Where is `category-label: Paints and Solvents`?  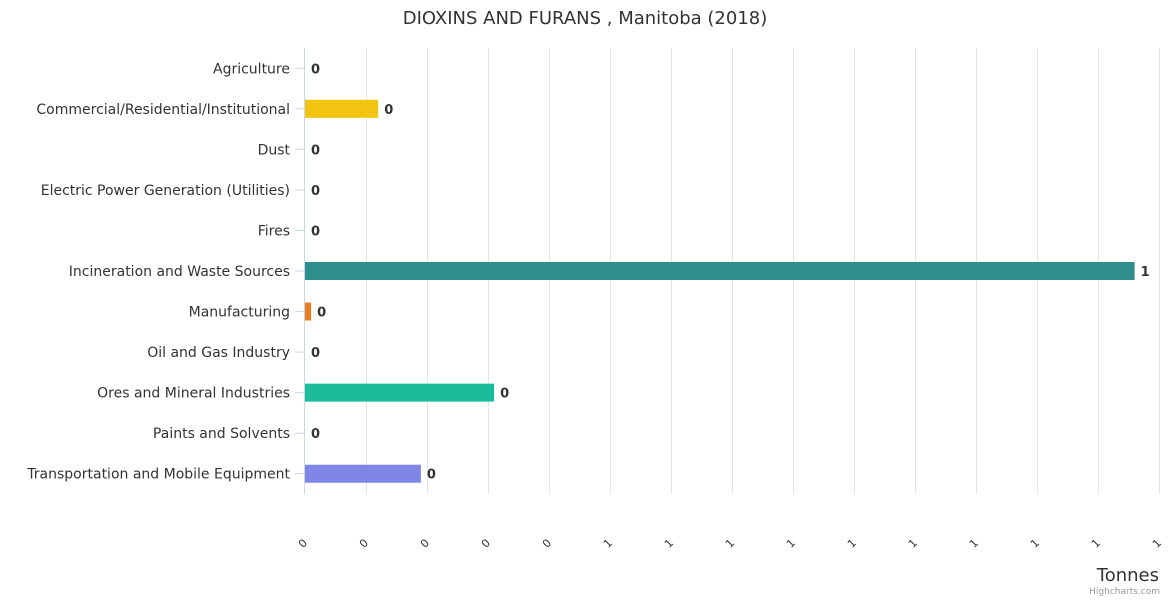
category-label: Paints and Solvents is located at coordinates (221, 434).